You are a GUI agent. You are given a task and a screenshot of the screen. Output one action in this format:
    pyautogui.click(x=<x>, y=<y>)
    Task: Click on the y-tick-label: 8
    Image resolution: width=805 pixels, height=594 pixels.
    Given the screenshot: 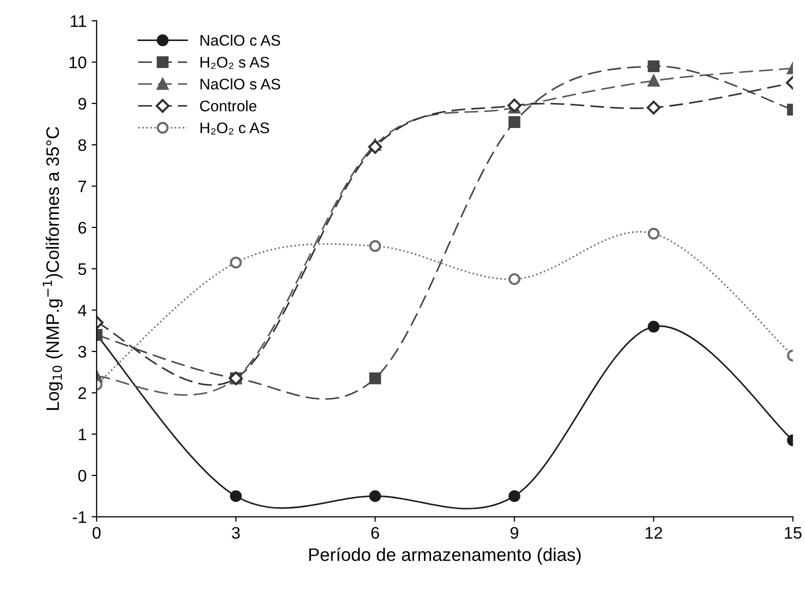 What is the action you would take?
    pyautogui.click(x=82, y=145)
    